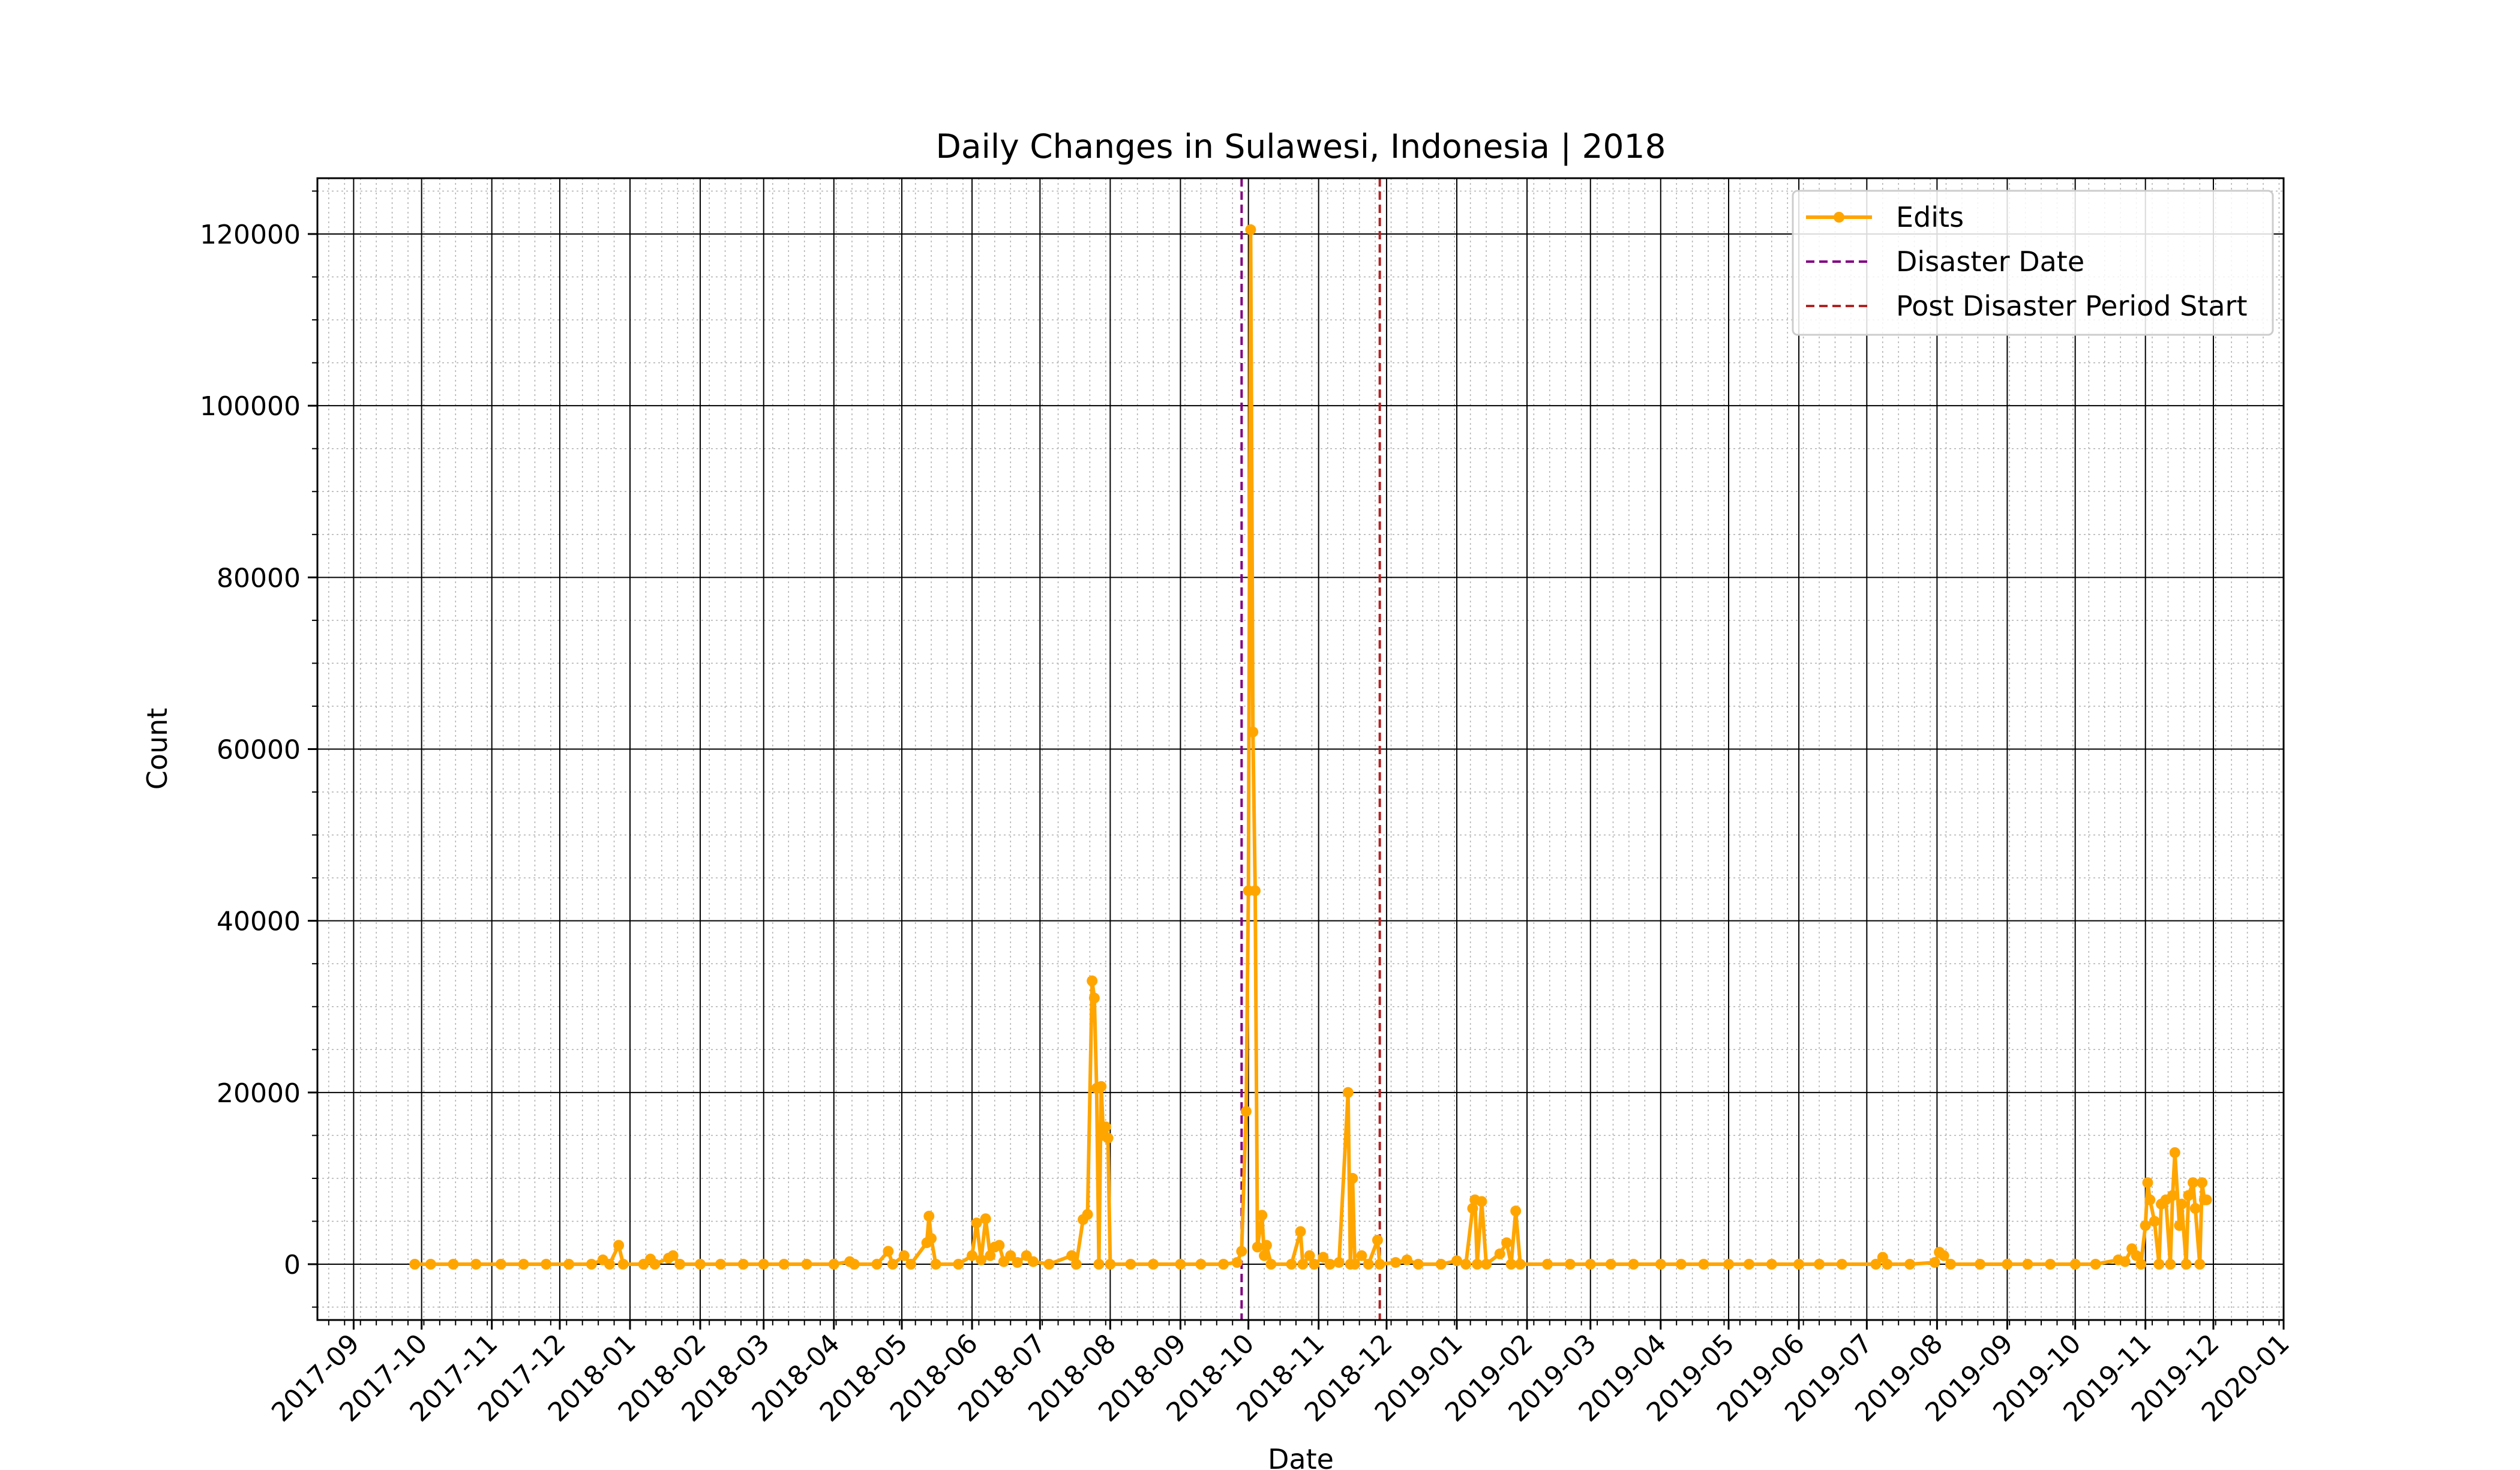 This screenshot has height=1470, width=2520. I want to click on legend-post-disaster-label: Post Disaster Period Start, so click(2072, 306).